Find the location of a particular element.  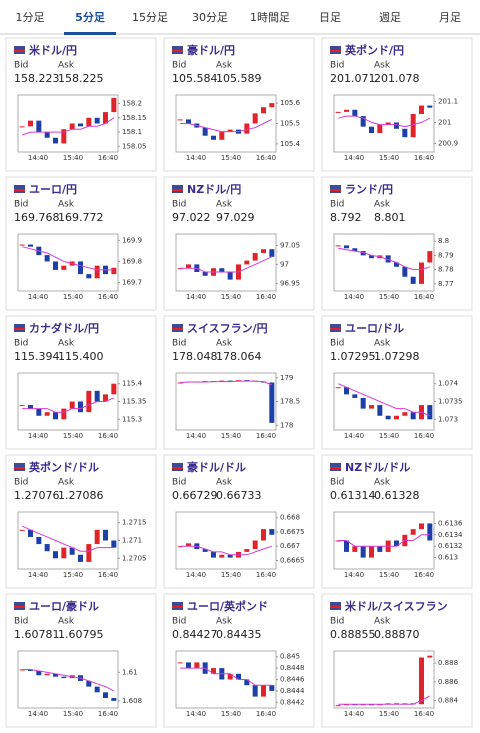

tab: 30分足 is located at coordinates (210, 17).